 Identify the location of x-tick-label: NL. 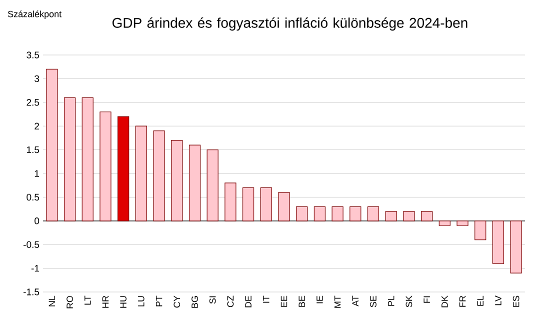
(52, 301).